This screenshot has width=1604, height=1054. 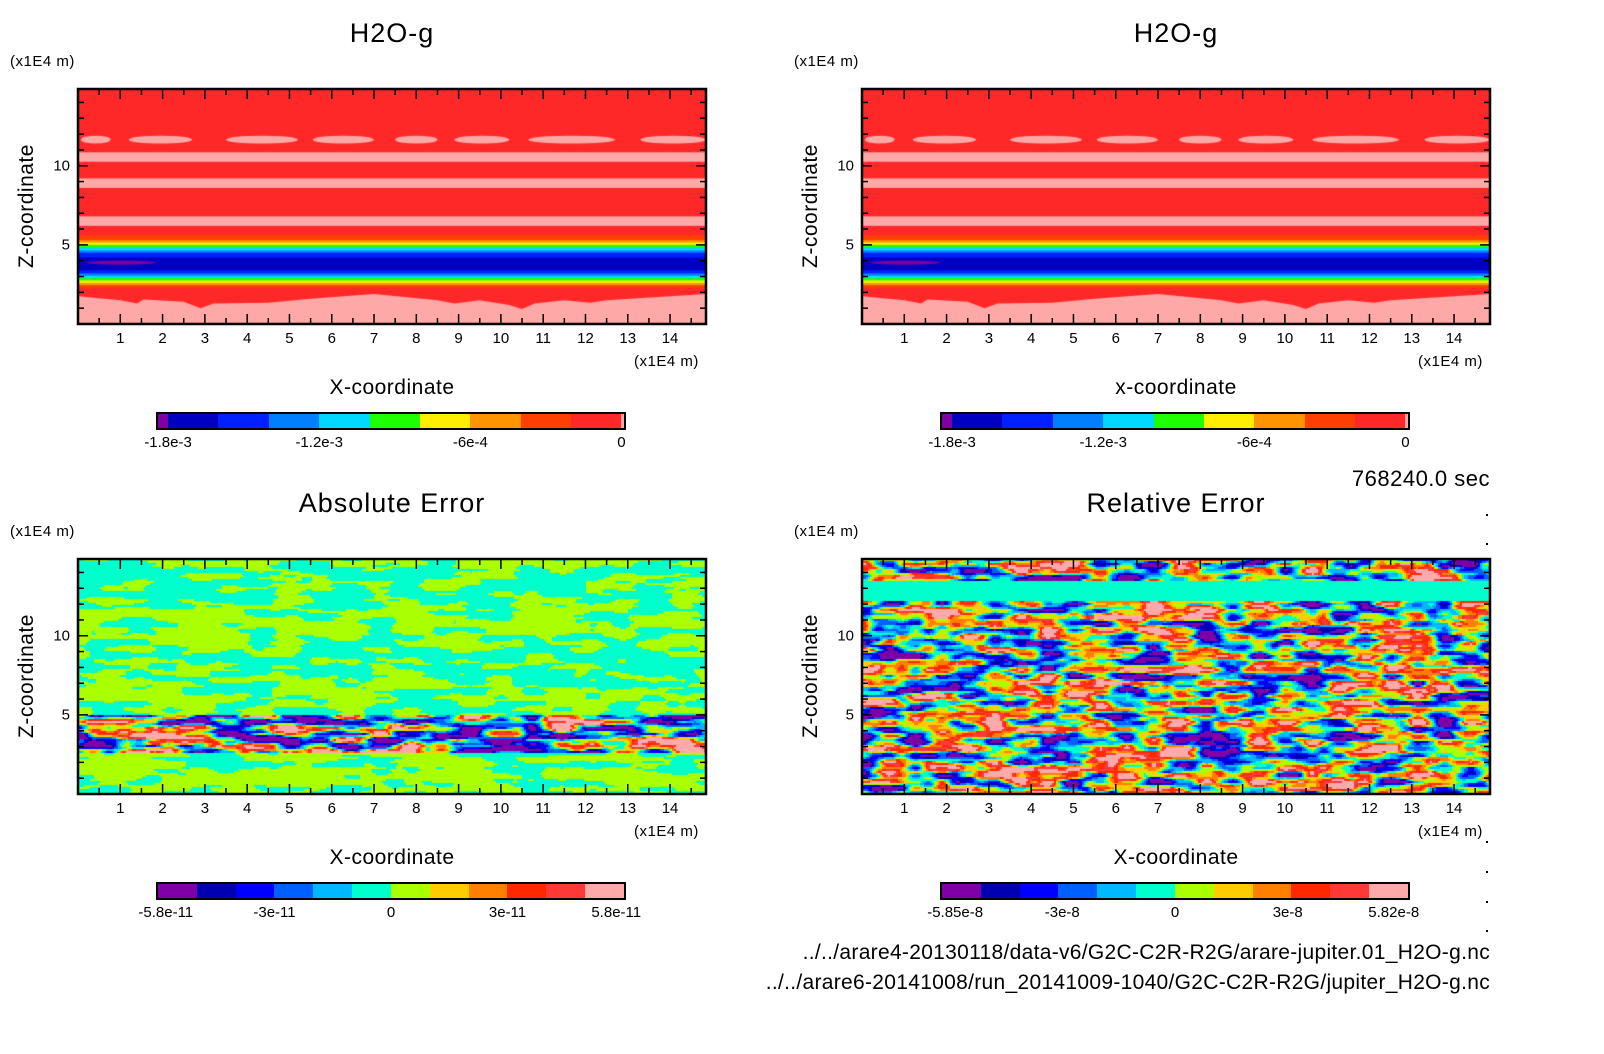 I want to click on chart-title: H2O-g, so click(x=392, y=33).